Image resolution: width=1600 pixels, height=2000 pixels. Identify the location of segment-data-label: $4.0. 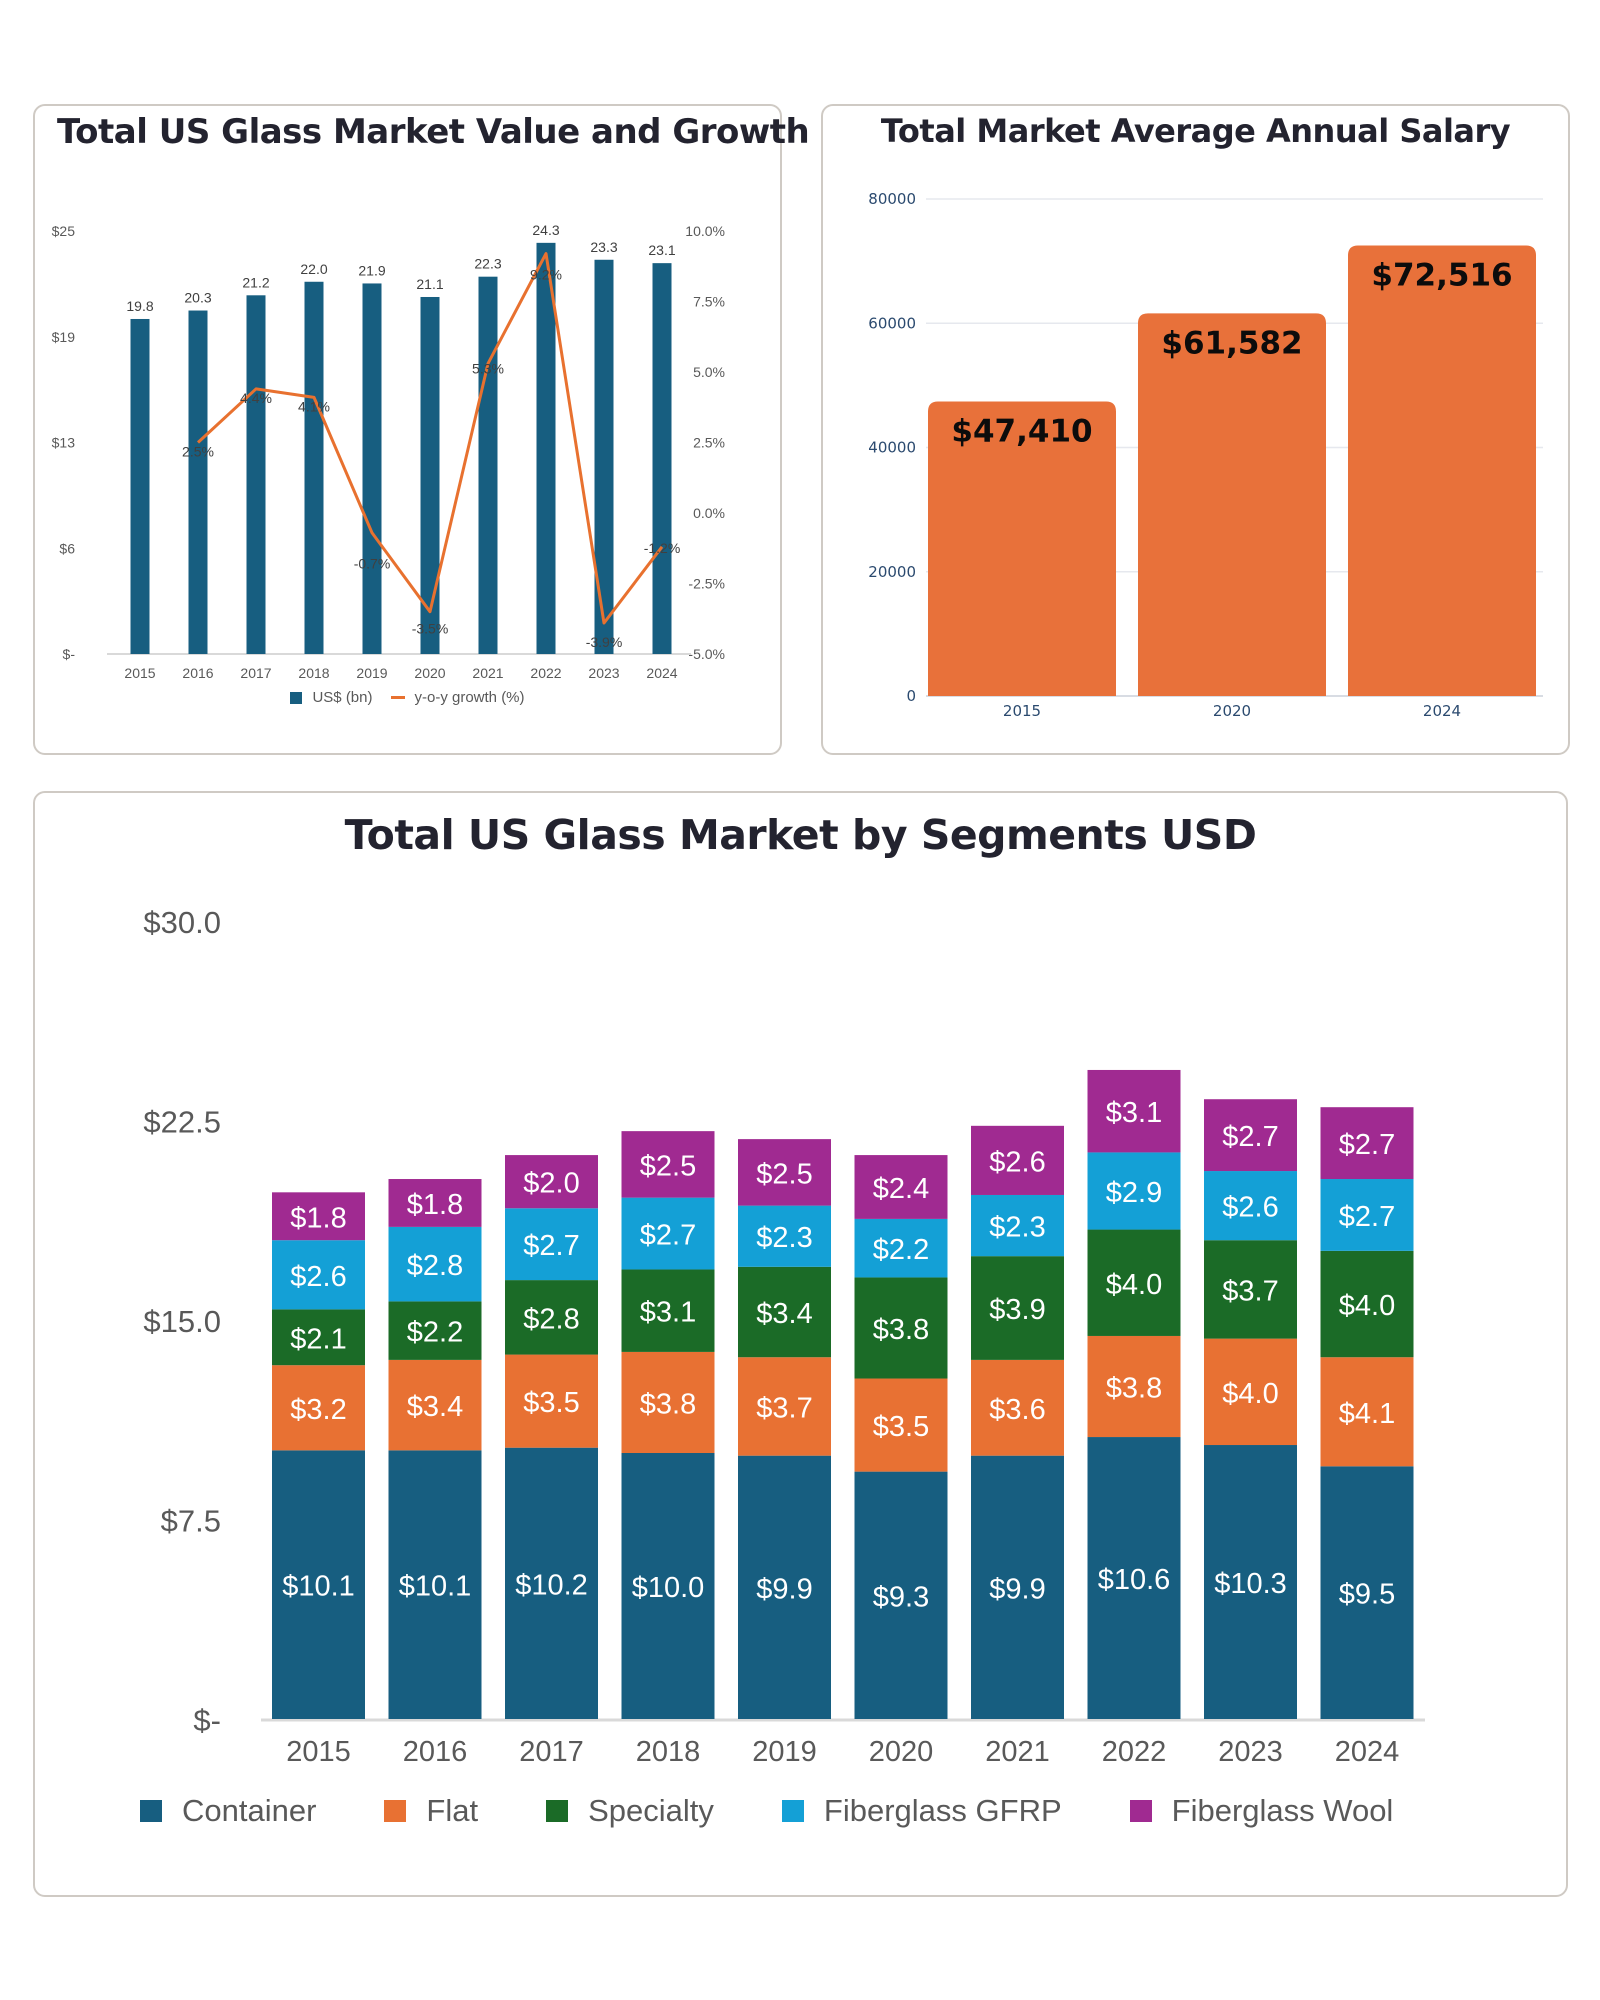
(1250, 1394).